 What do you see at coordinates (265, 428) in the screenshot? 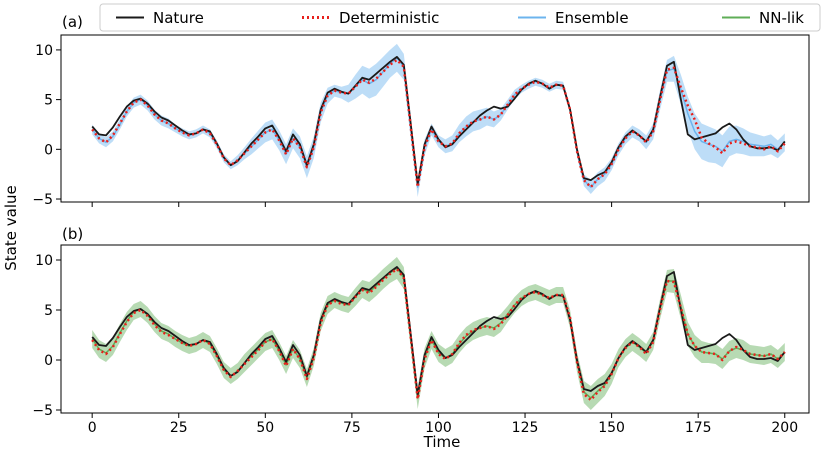
I see `-b--xtick-label: 50` at bounding box center [265, 428].